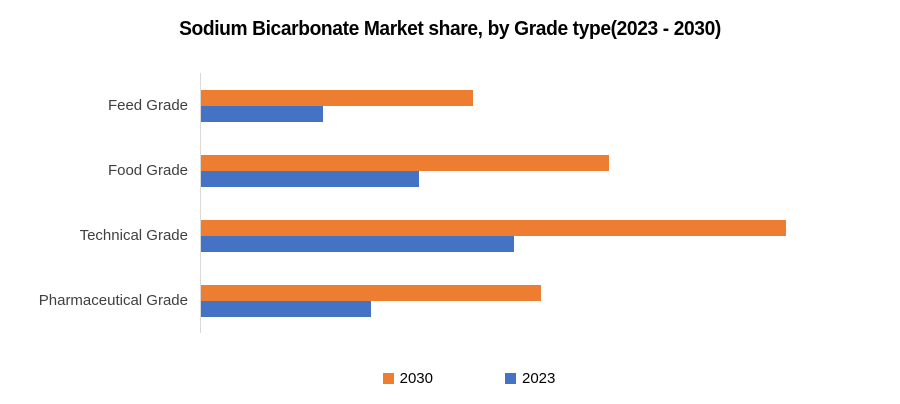 The image size is (900, 404). Describe the element at coordinates (405, 162) in the screenshot. I see `bar-2030-food-grade` at that location.